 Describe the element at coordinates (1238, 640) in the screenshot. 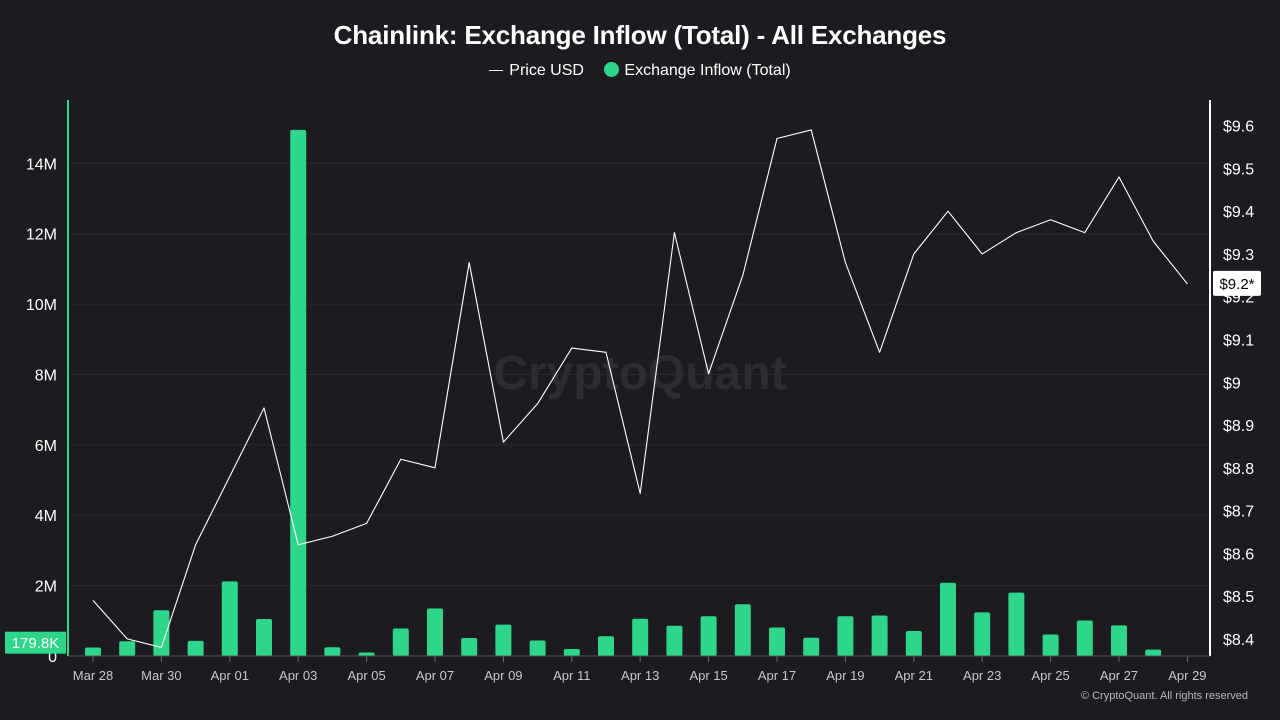

I see `y-right-tick-label: $8.4` at that location.